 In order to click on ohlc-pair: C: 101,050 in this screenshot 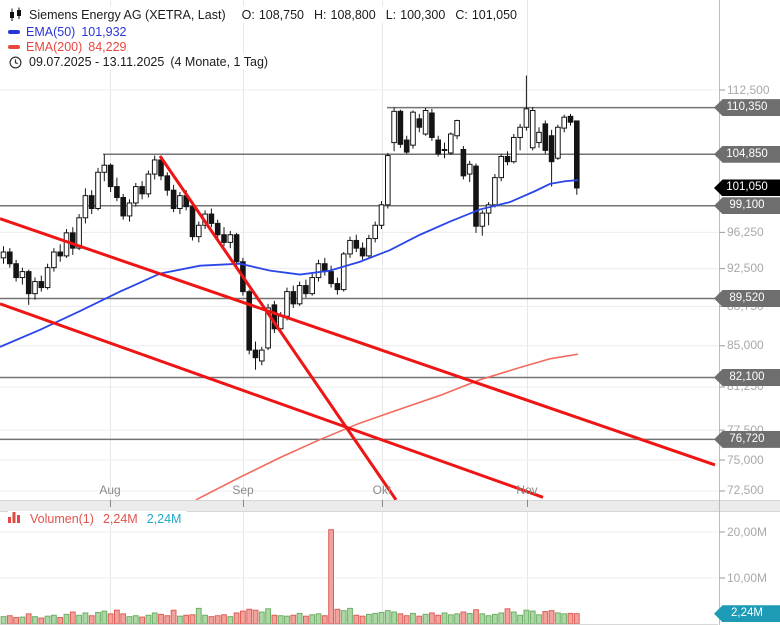, I will do `click(486, 14)`.